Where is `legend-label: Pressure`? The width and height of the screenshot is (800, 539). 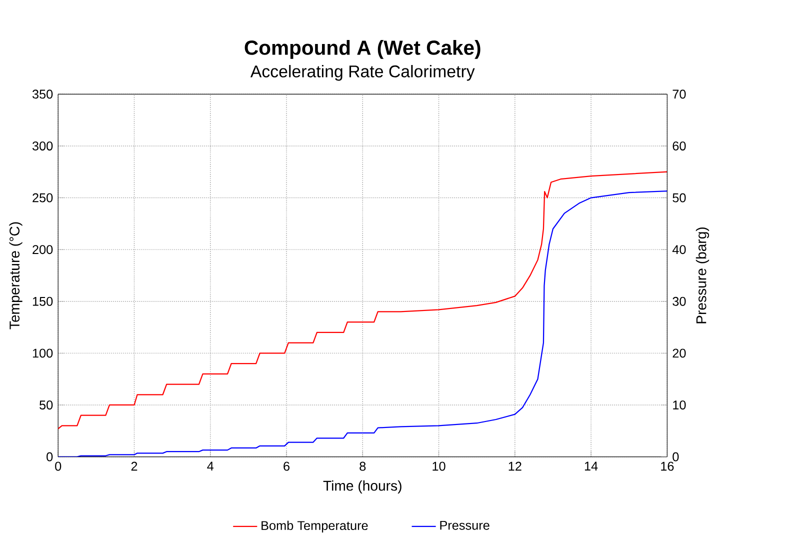 legend-label: Pressure is located at coordinates (465, 525).